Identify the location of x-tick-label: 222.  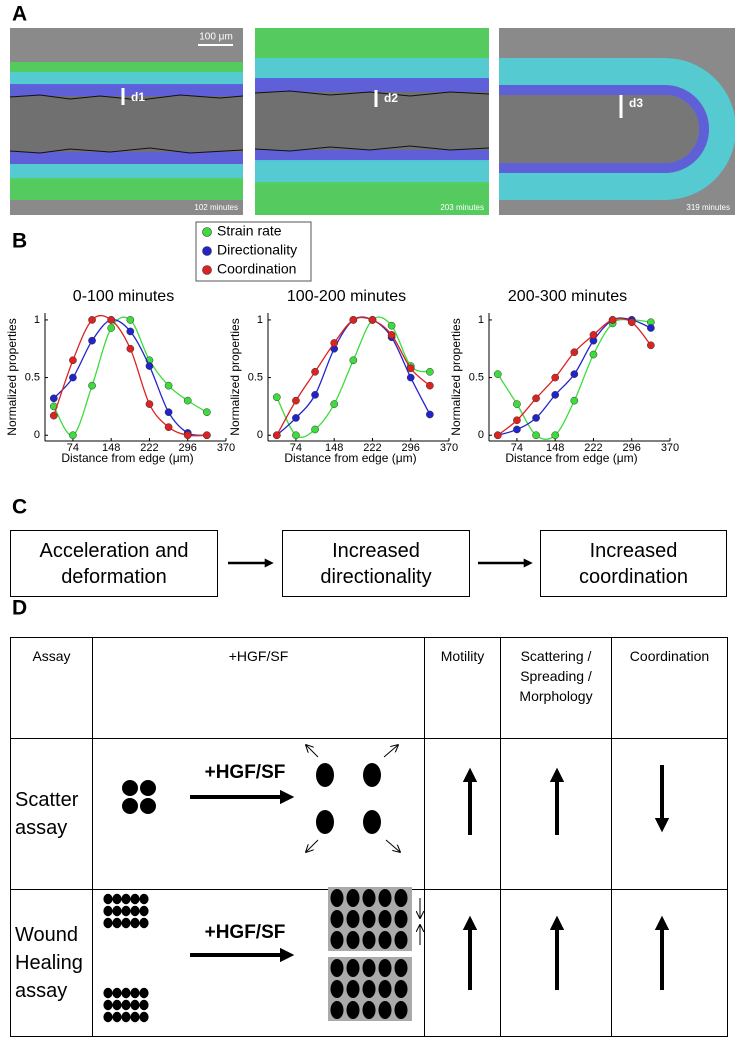
(372, 448).